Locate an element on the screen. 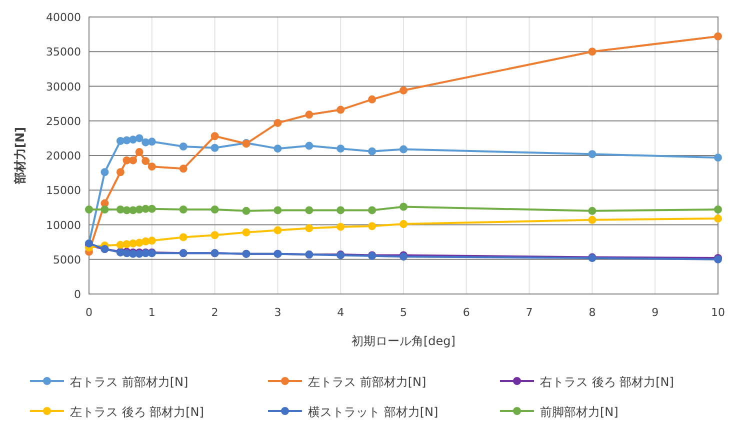 Image resolution: width=730 pixels, height=425 pixels. x-tick-label: 2 is located at coordinates (214, 312).